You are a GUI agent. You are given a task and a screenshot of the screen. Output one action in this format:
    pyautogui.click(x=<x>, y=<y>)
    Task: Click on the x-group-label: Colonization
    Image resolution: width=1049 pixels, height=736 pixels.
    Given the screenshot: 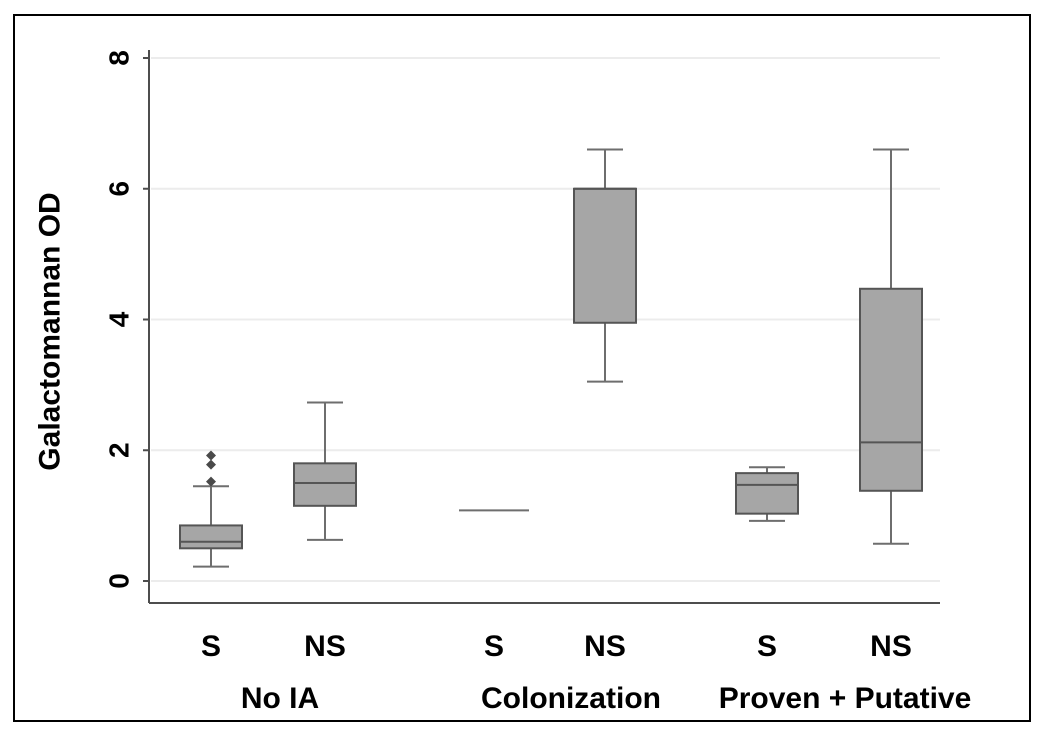 What is the action you would take?
    pyautogui.click(x=571, y=698)
    